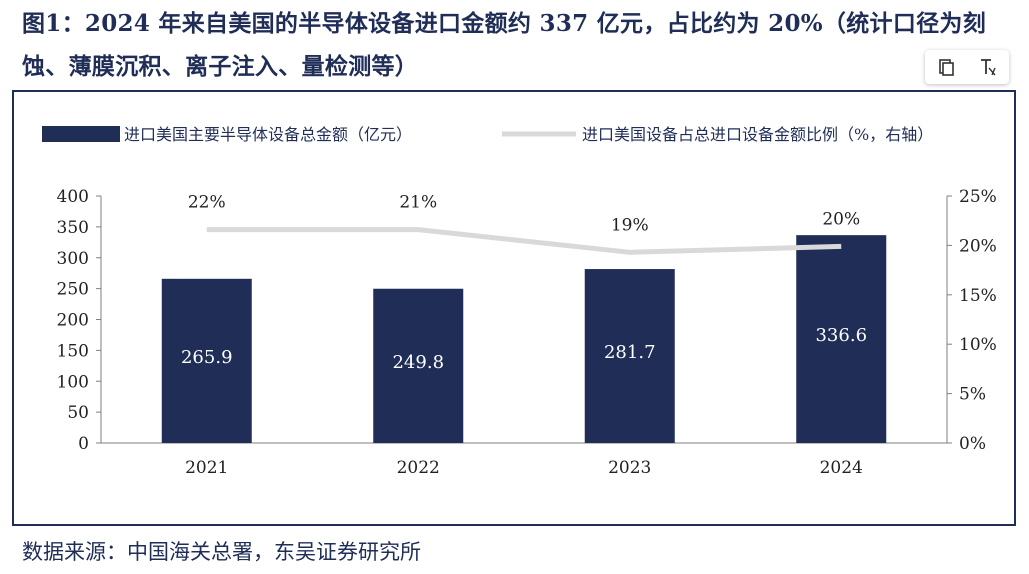 Image resolution: width=1029 pixels, height=574 pixels. Describe the element at coordinates (972, 395) in the screenshot. I see `y-right-tick-label: 5%` at that location.